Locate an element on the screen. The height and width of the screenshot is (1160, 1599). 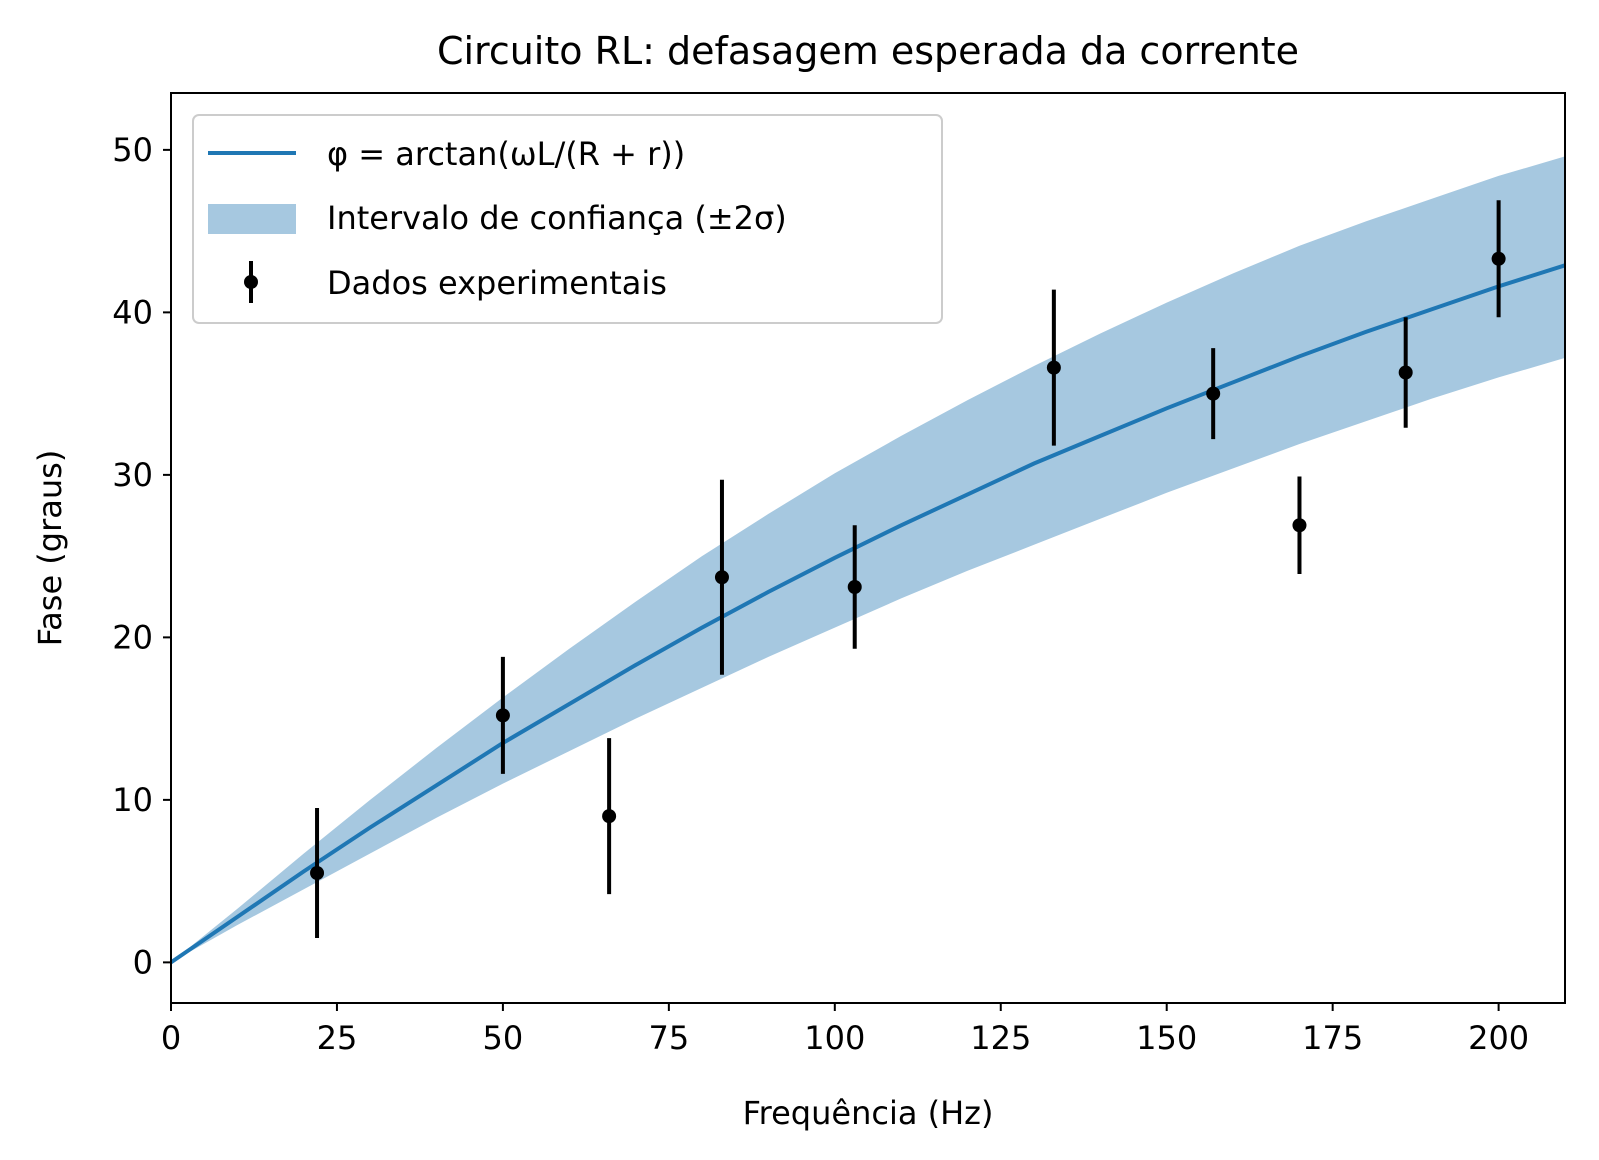
x-axis: 0 25 50 75 100 125 150 175 200 is located at coordinates (845, 1030).